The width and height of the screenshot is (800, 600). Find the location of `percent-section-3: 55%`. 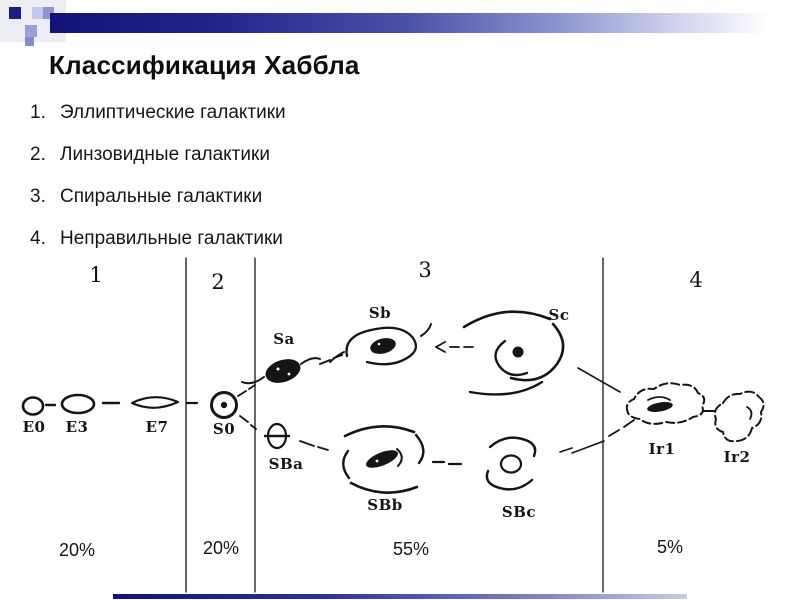

percent-section-3: 55% is located at coordinates (411, 549).